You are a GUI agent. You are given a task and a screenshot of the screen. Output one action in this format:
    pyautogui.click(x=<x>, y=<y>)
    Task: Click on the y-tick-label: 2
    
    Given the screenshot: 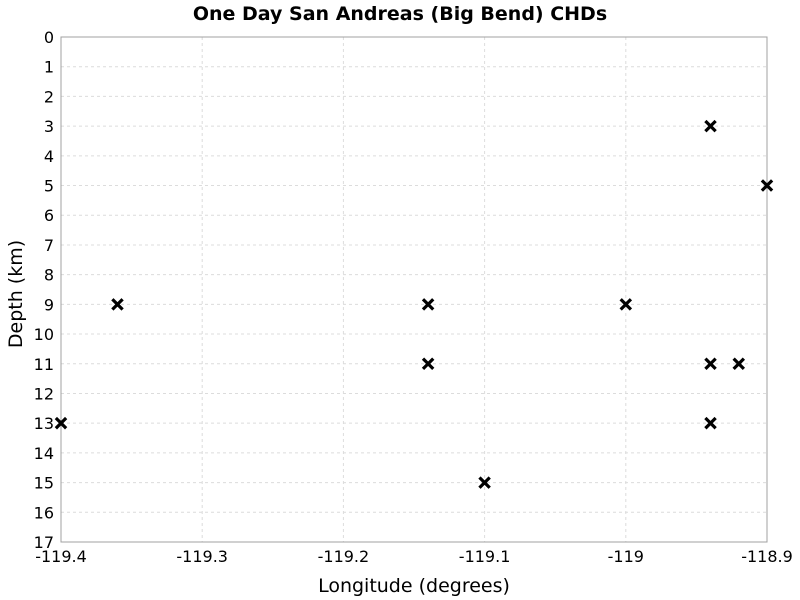 What is the action you would take?
    pyautogui.click(x=49, y=96)
    